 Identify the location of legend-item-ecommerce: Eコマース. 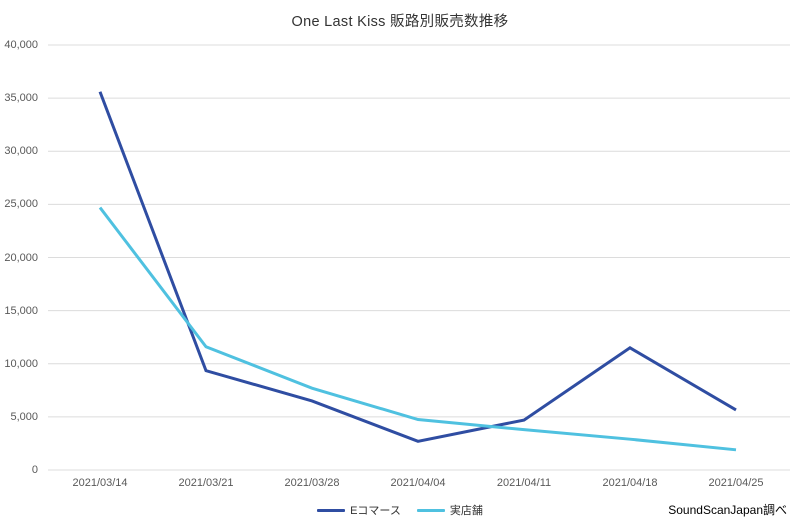
(359, 510).